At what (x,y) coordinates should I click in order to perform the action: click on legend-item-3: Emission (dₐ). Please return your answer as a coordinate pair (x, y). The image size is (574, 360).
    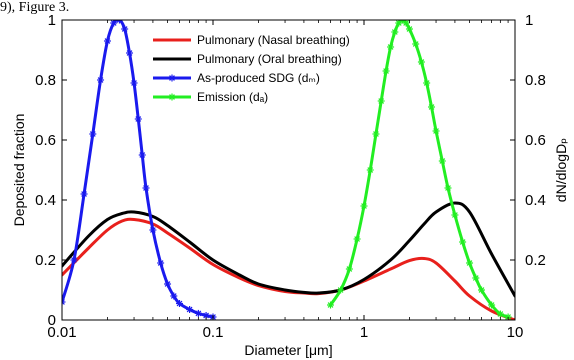
    Looking at the image, I should click on (210, 97).